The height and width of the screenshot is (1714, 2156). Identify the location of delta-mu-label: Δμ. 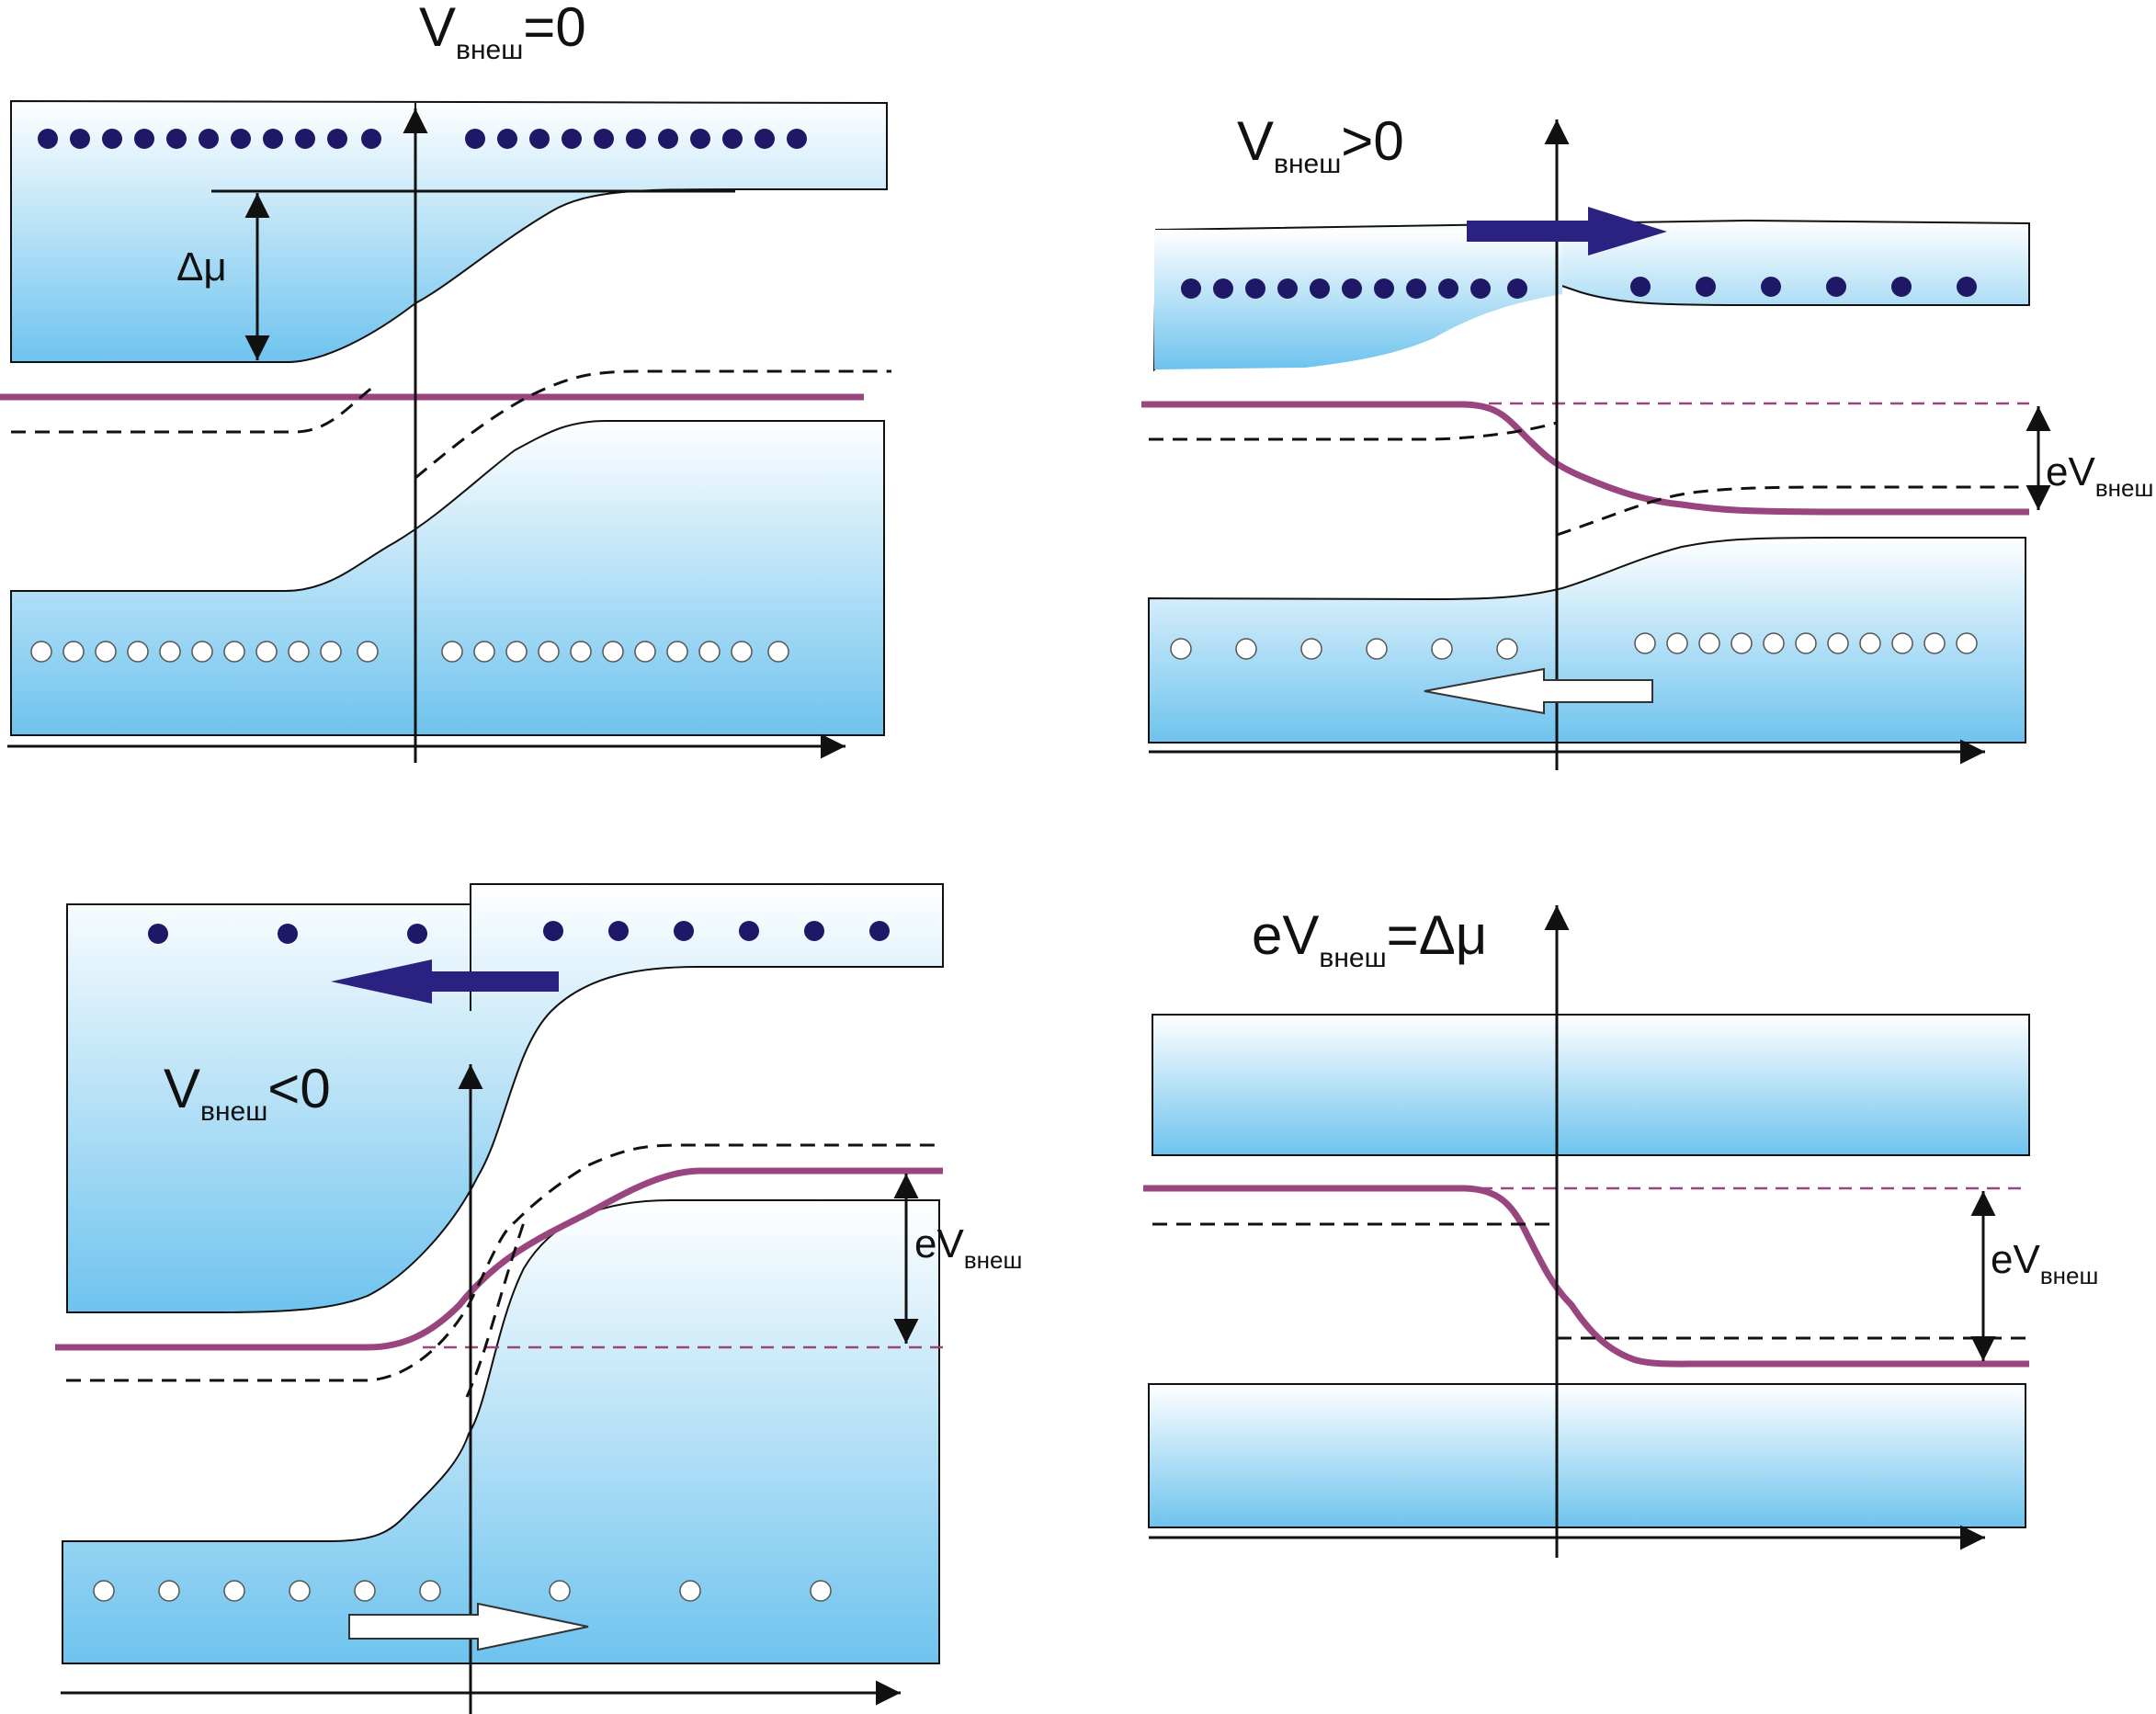
(201, 266).